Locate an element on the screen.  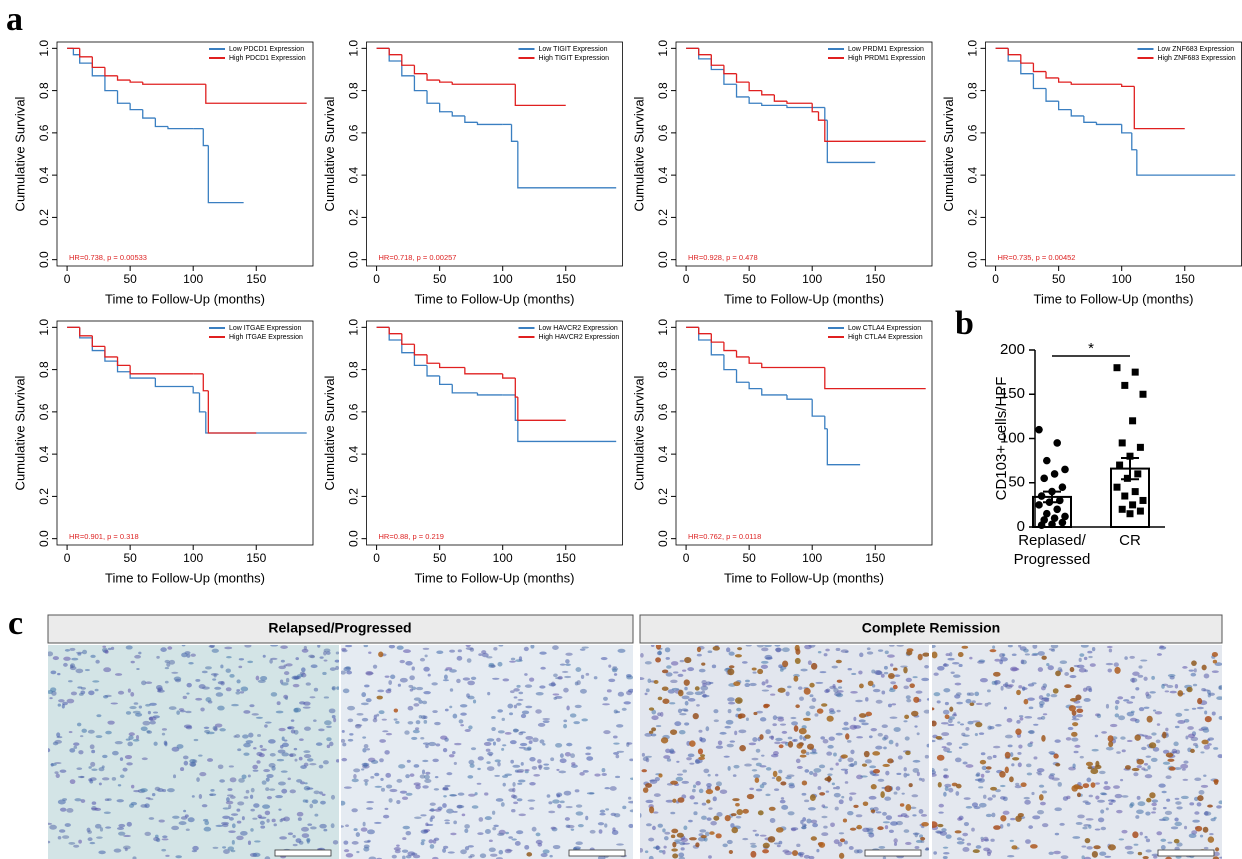
header: Relapsed/Progressed is located at coordinates (339, 628).